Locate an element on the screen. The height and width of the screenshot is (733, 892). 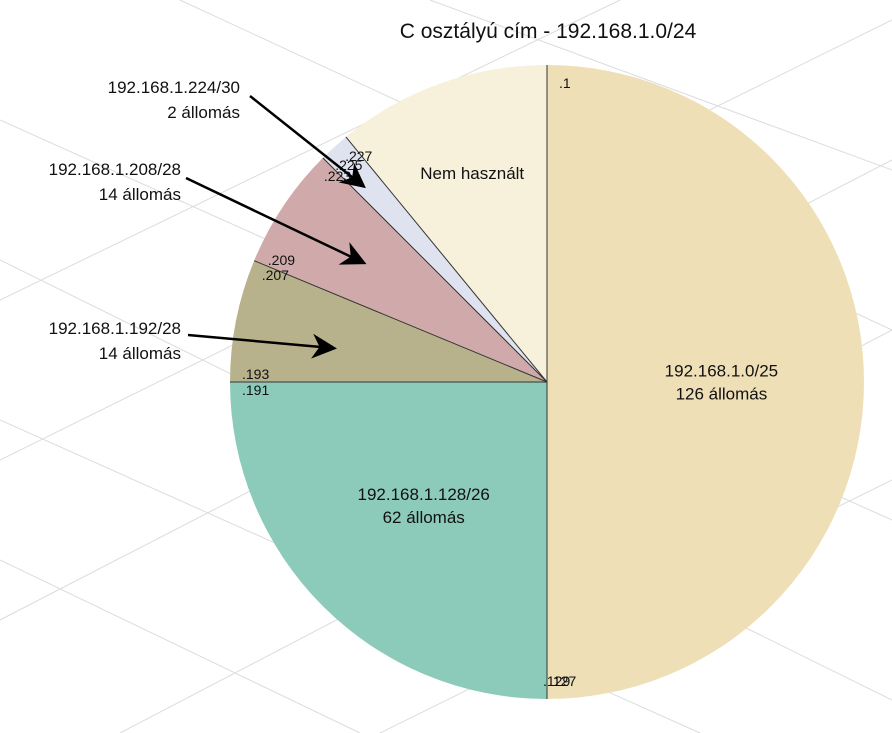
annotation-label-1: 14 állomás is located at coordinates (140, 194).